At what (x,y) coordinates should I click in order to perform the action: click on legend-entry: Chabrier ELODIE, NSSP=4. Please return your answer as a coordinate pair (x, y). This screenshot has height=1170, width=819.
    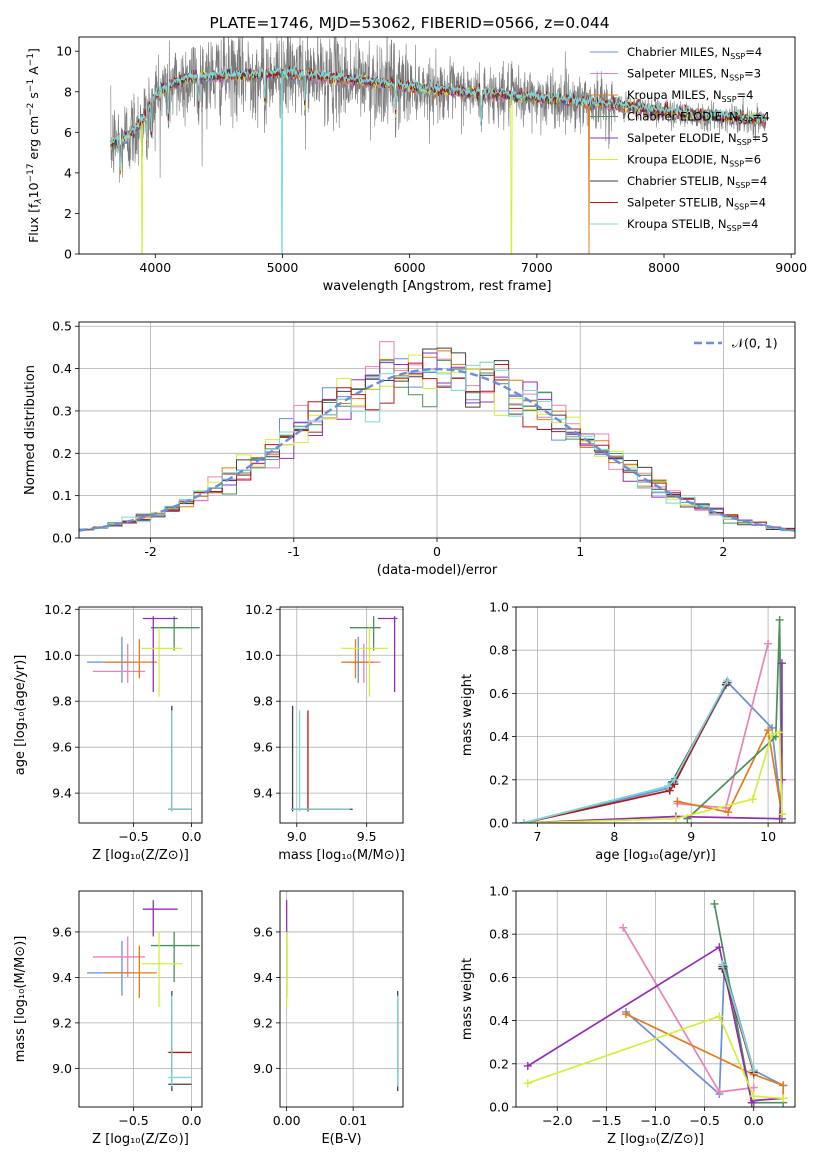
    Looking at the image, I should click on (698, 118).